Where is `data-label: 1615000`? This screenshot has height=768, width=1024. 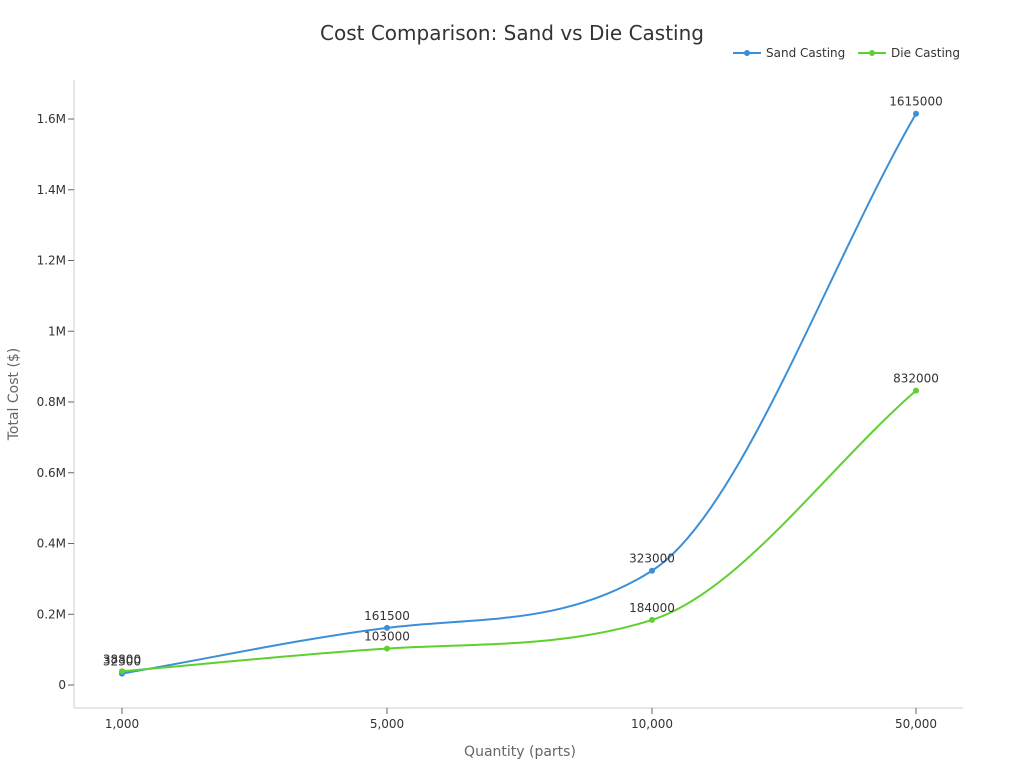
data-label: 1615000 is located at coordinates (915, 102).